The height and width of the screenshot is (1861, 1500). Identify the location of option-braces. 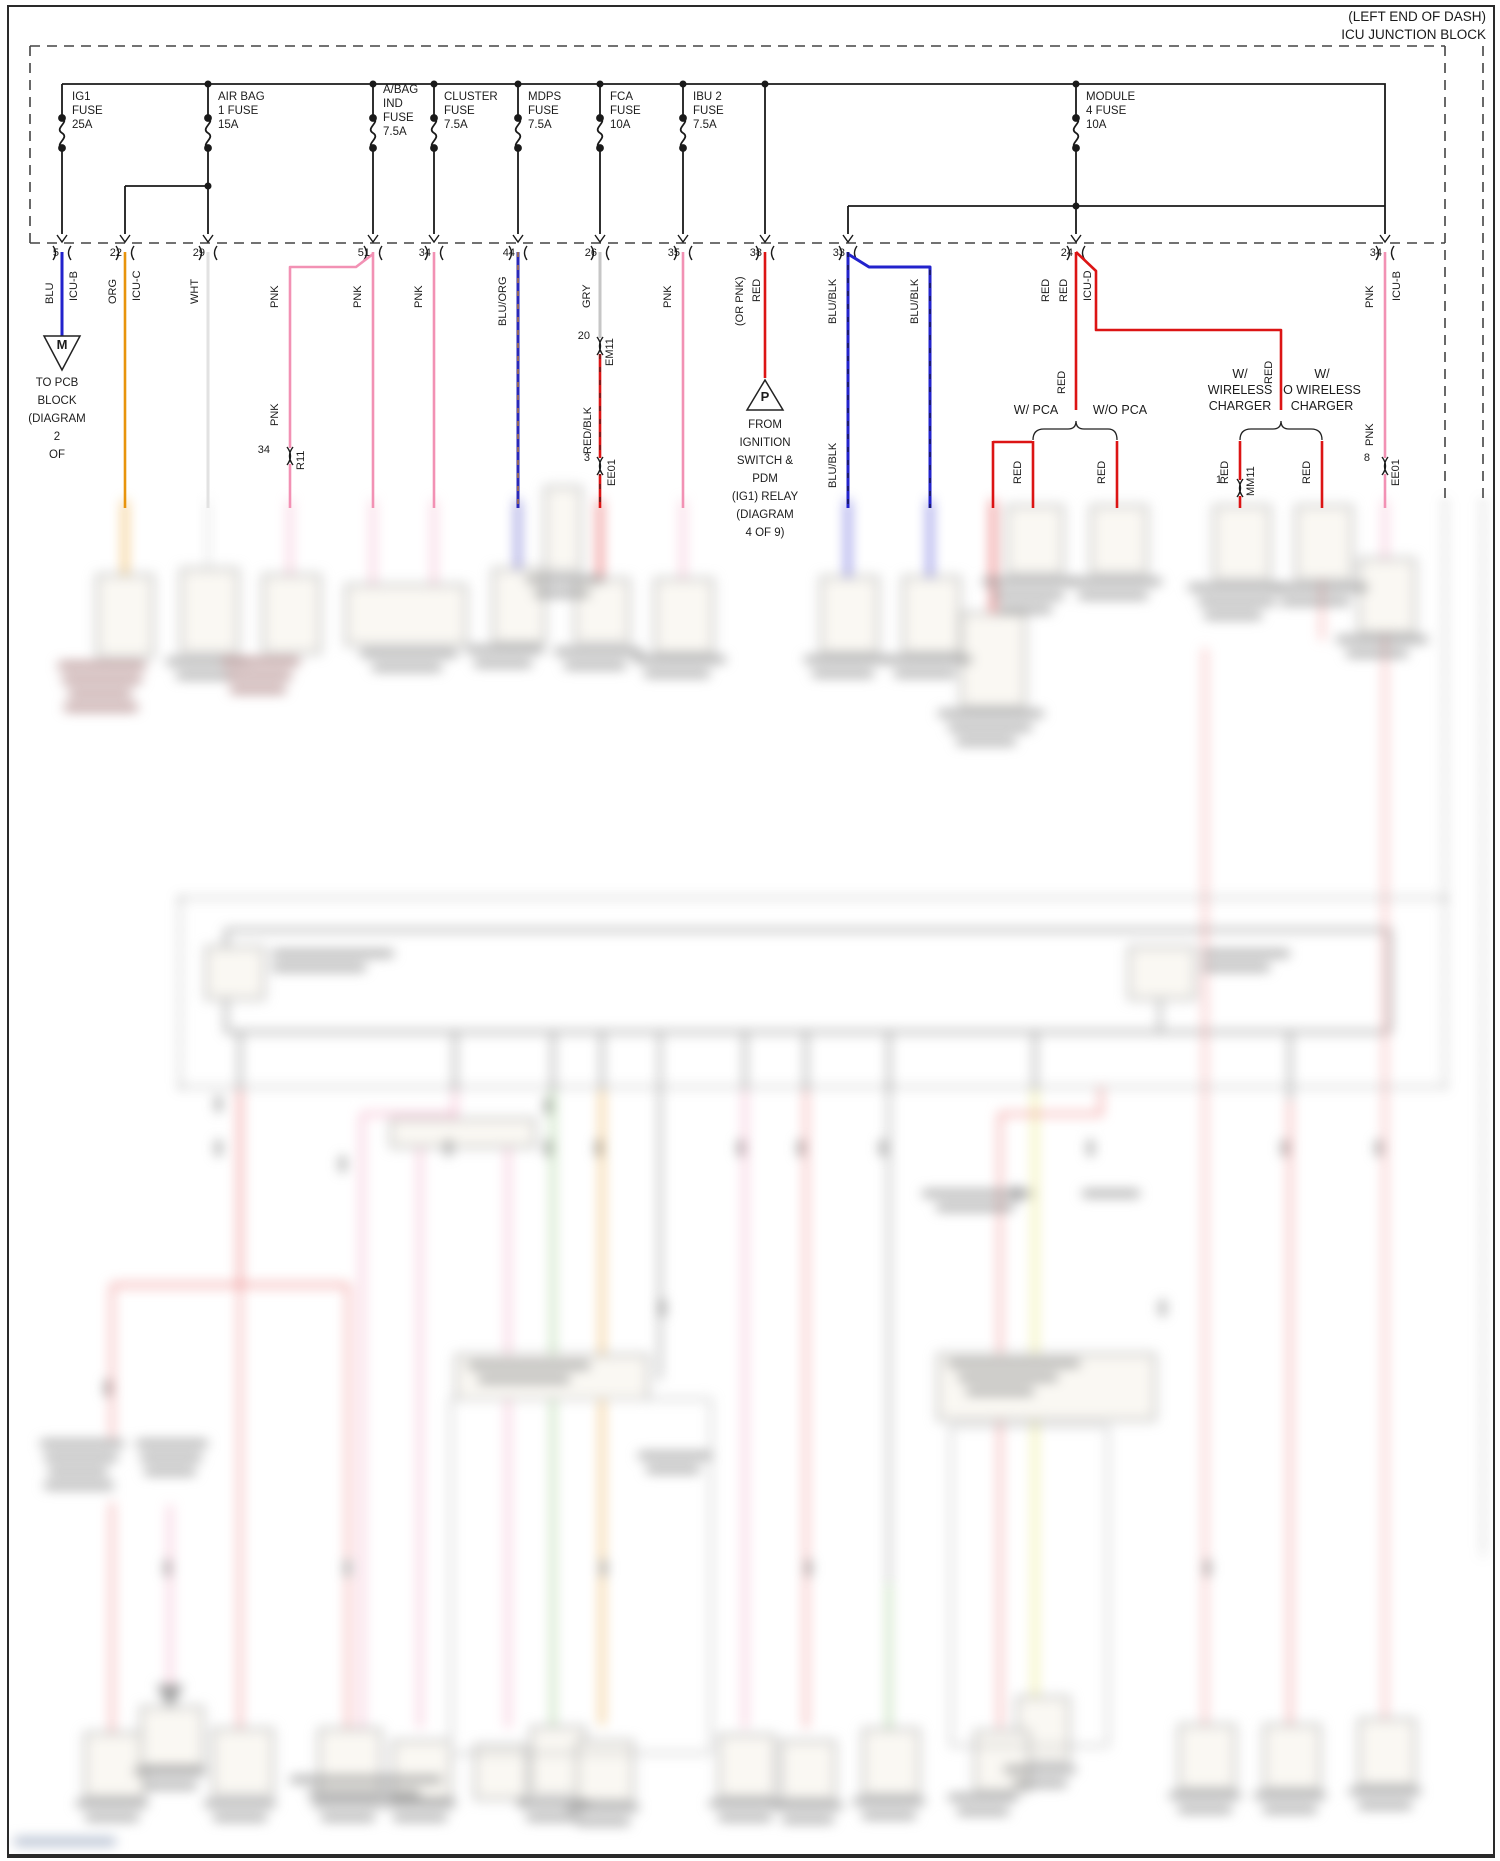
(1177, 430).